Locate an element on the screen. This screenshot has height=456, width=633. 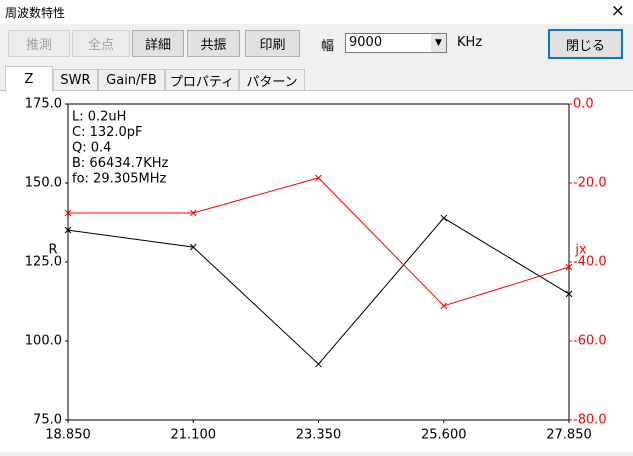
annotation: C: 132.0pF is located at coordinates (107, 132).